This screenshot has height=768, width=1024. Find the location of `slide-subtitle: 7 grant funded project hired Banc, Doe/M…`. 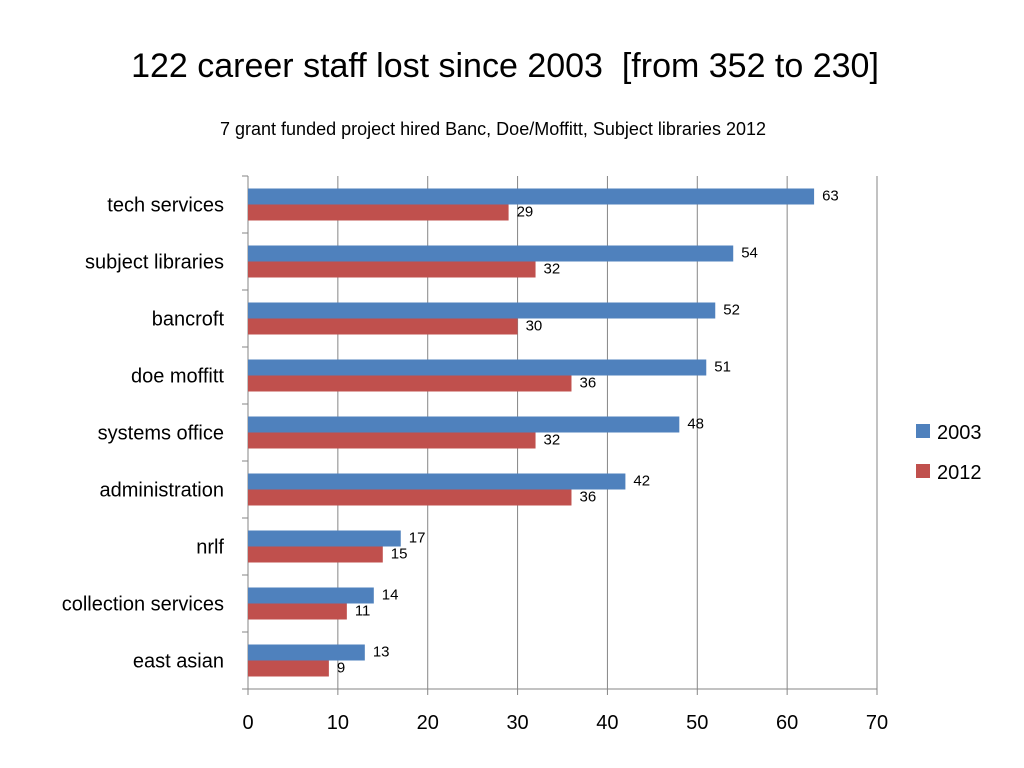

slide-subtitle: 7 grant funded project hired Banc, Doe/M… is located at coordinates (493, 129).